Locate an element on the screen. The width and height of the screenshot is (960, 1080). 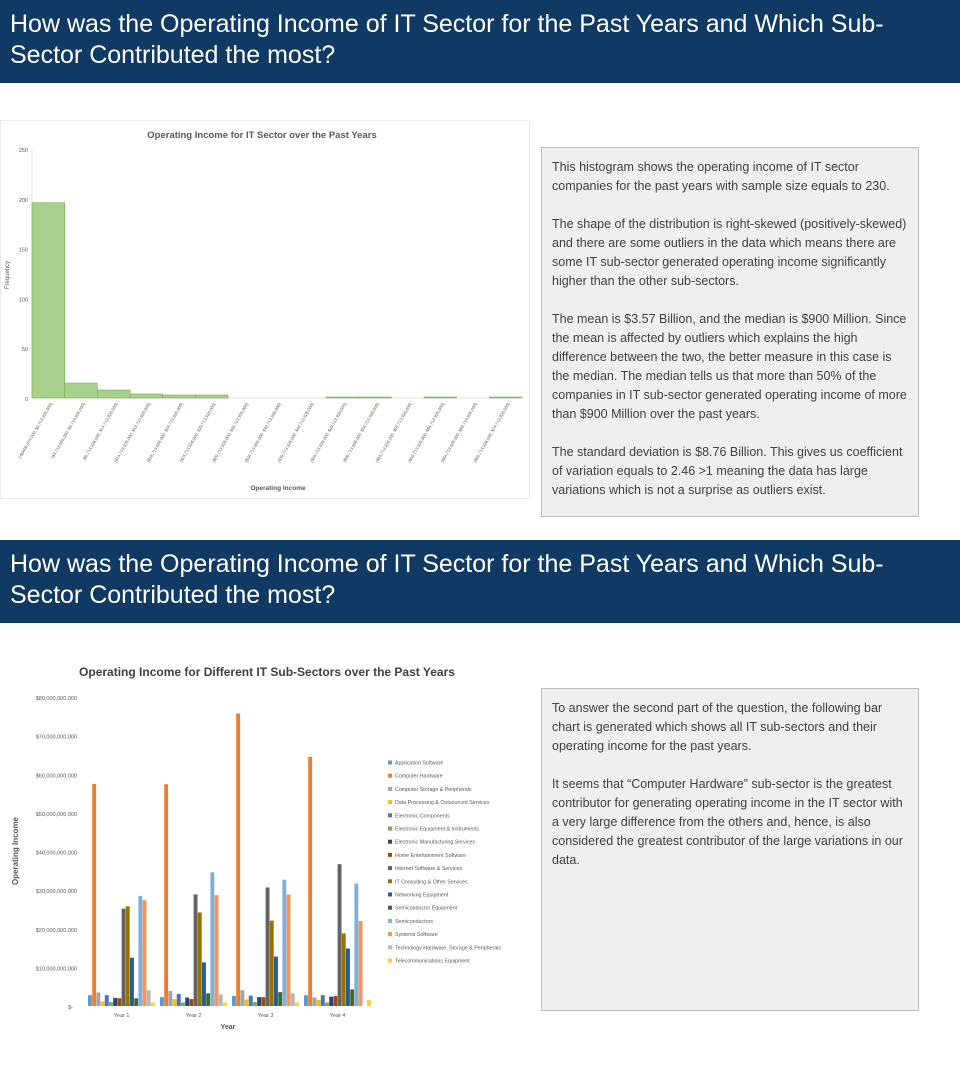
x-tick-label: ($59,713,926,000, $64,713,926,000] is located at coordinates (426, 432).